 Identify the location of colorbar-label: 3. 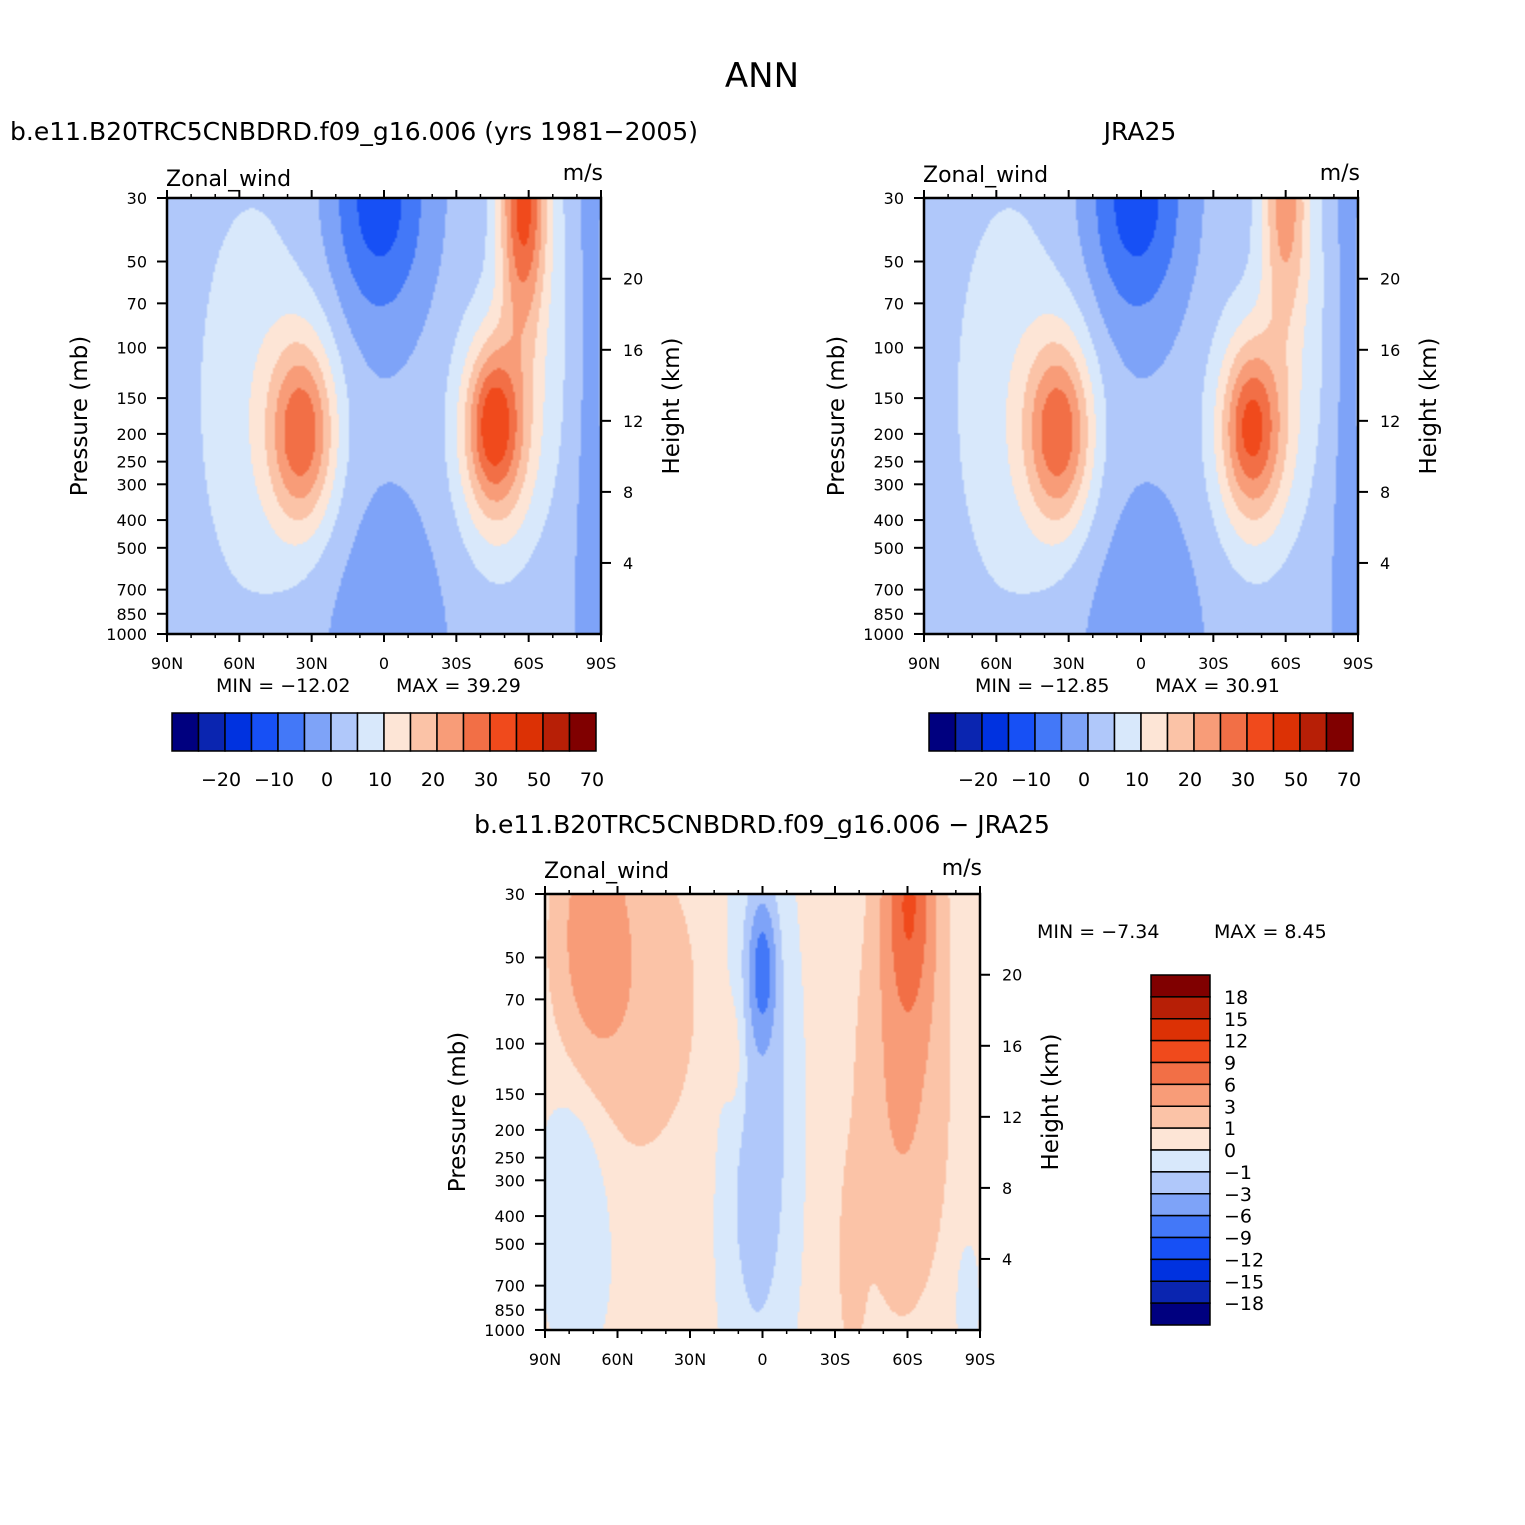
(1230, 1107).